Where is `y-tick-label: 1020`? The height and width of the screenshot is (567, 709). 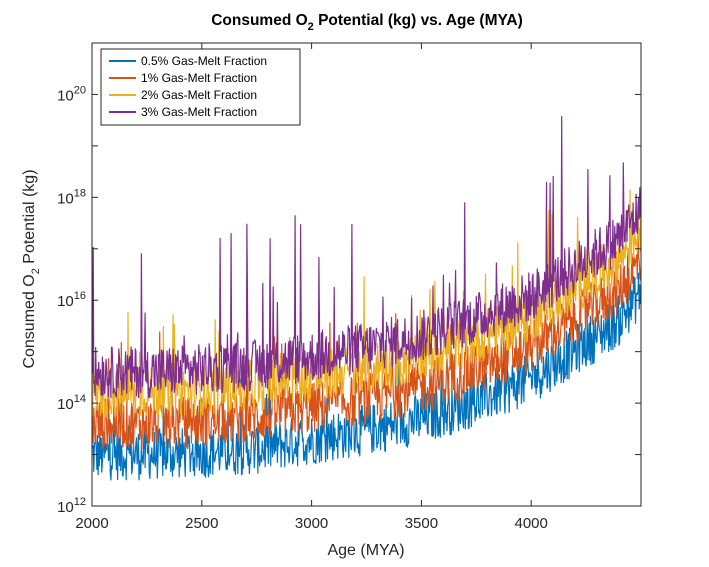
y-tick-label: 1020 is located at coordinates (71, 94).